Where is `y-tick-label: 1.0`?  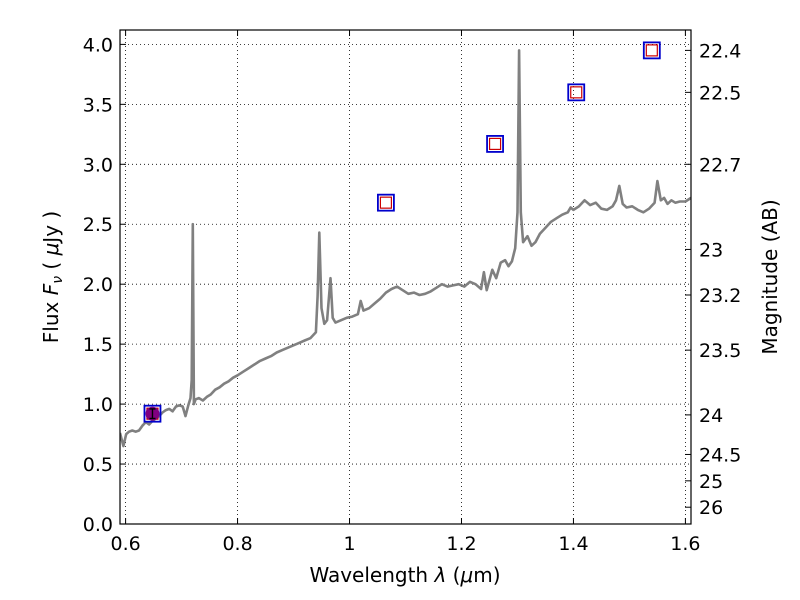
y-tick-label: 1.0 is located at coordinates (98, 405).